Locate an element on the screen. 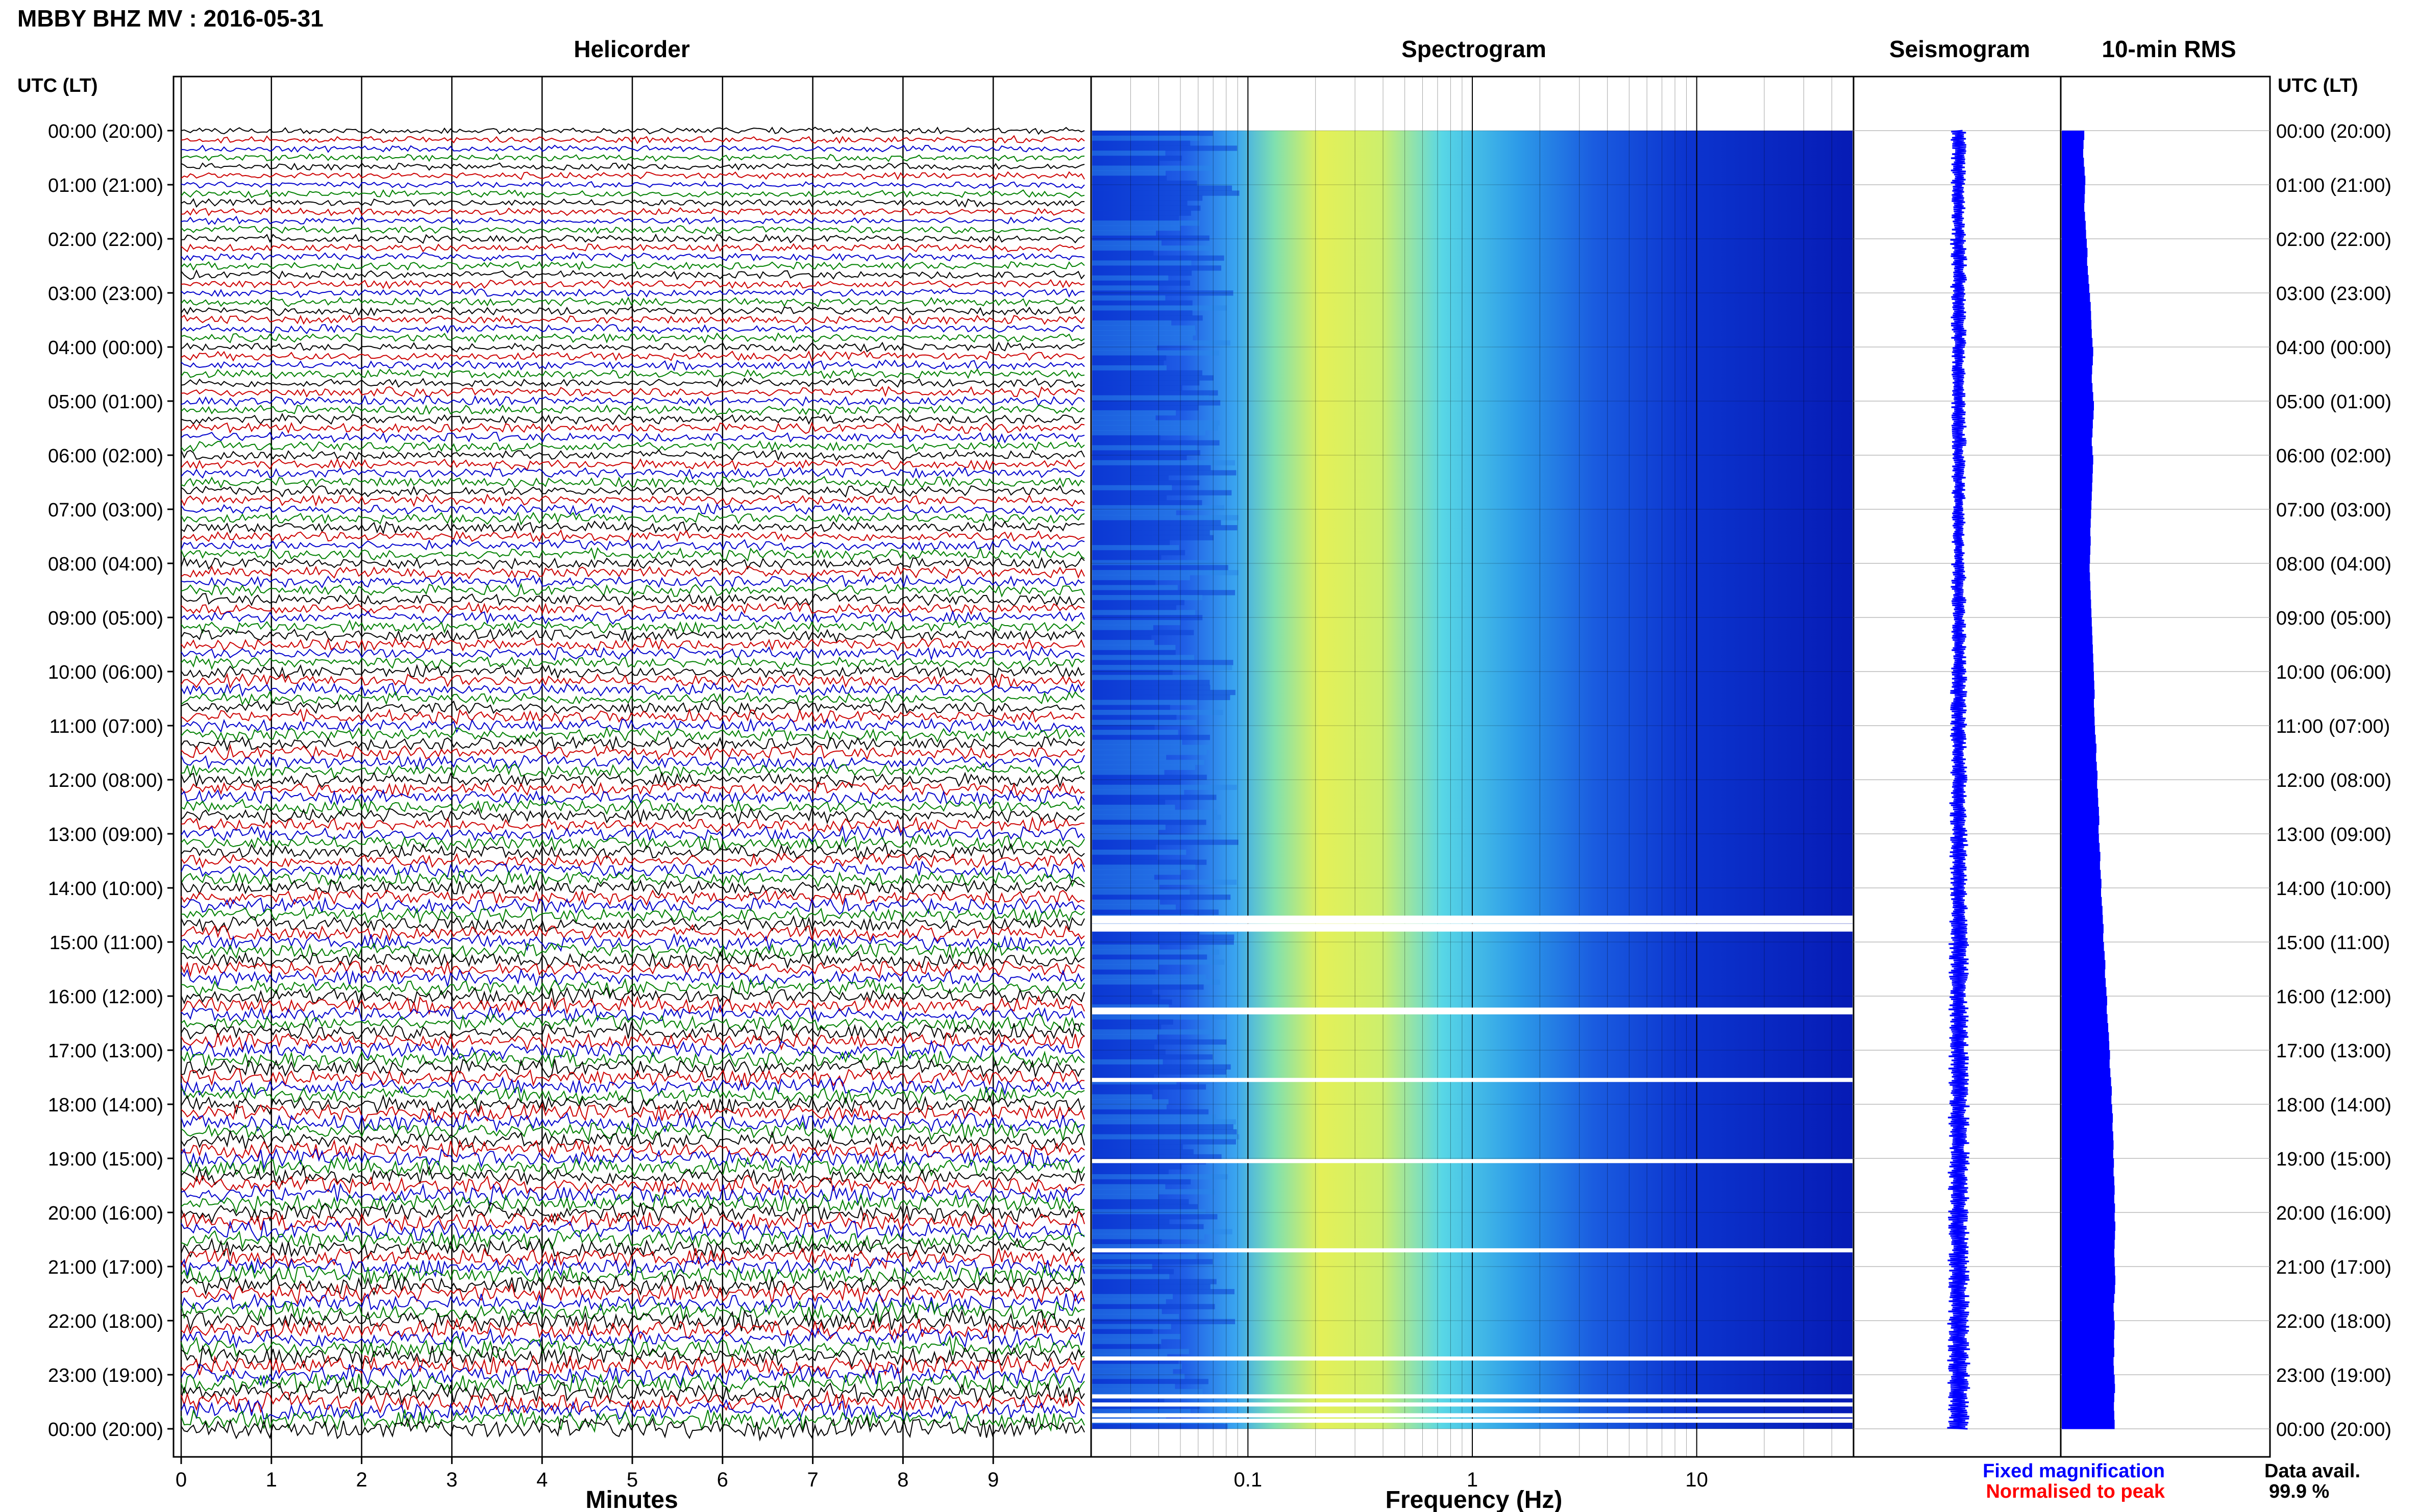  seismogram-title: Seismogram is located at coordinates (1959, 49).